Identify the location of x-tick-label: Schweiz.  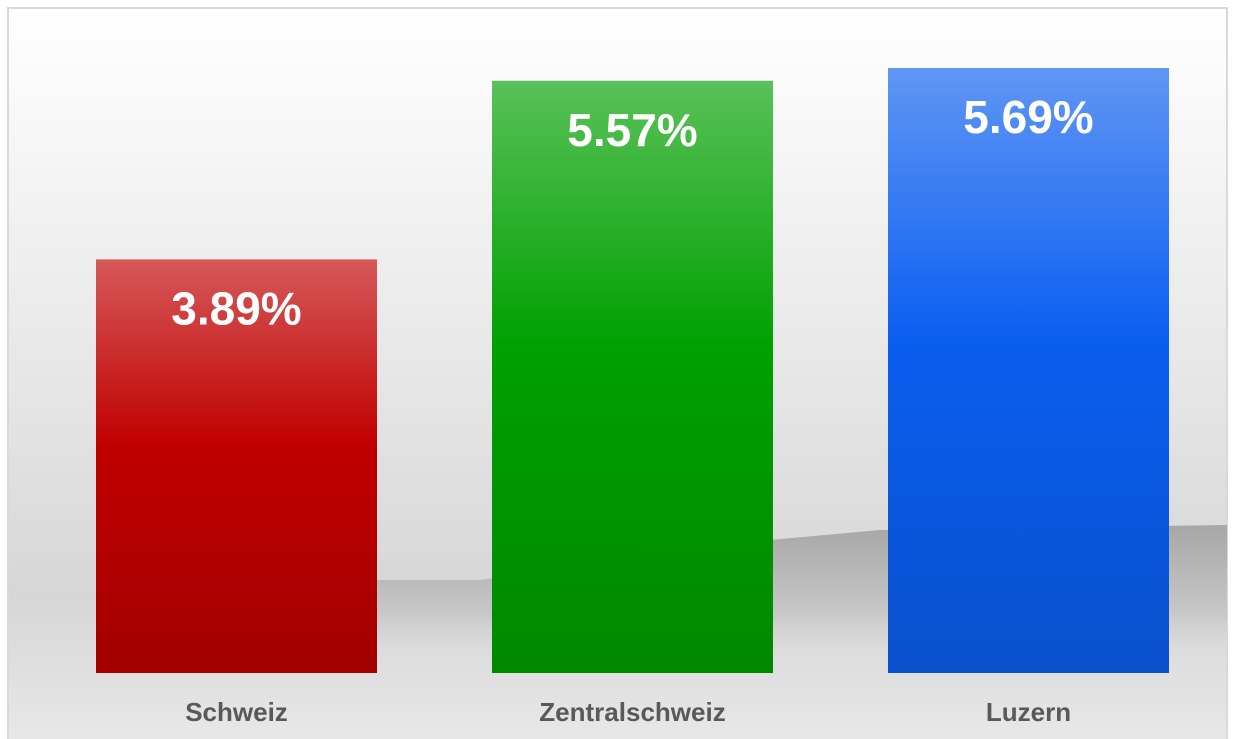
(236, 712).